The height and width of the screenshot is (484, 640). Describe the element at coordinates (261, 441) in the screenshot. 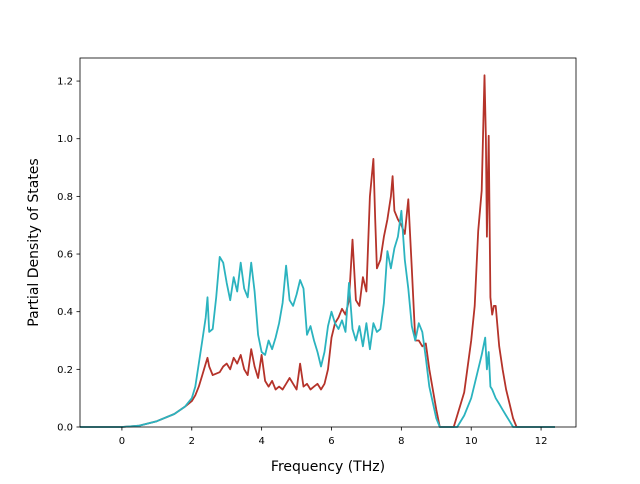

I see `x-tick-label: 4` at that location.